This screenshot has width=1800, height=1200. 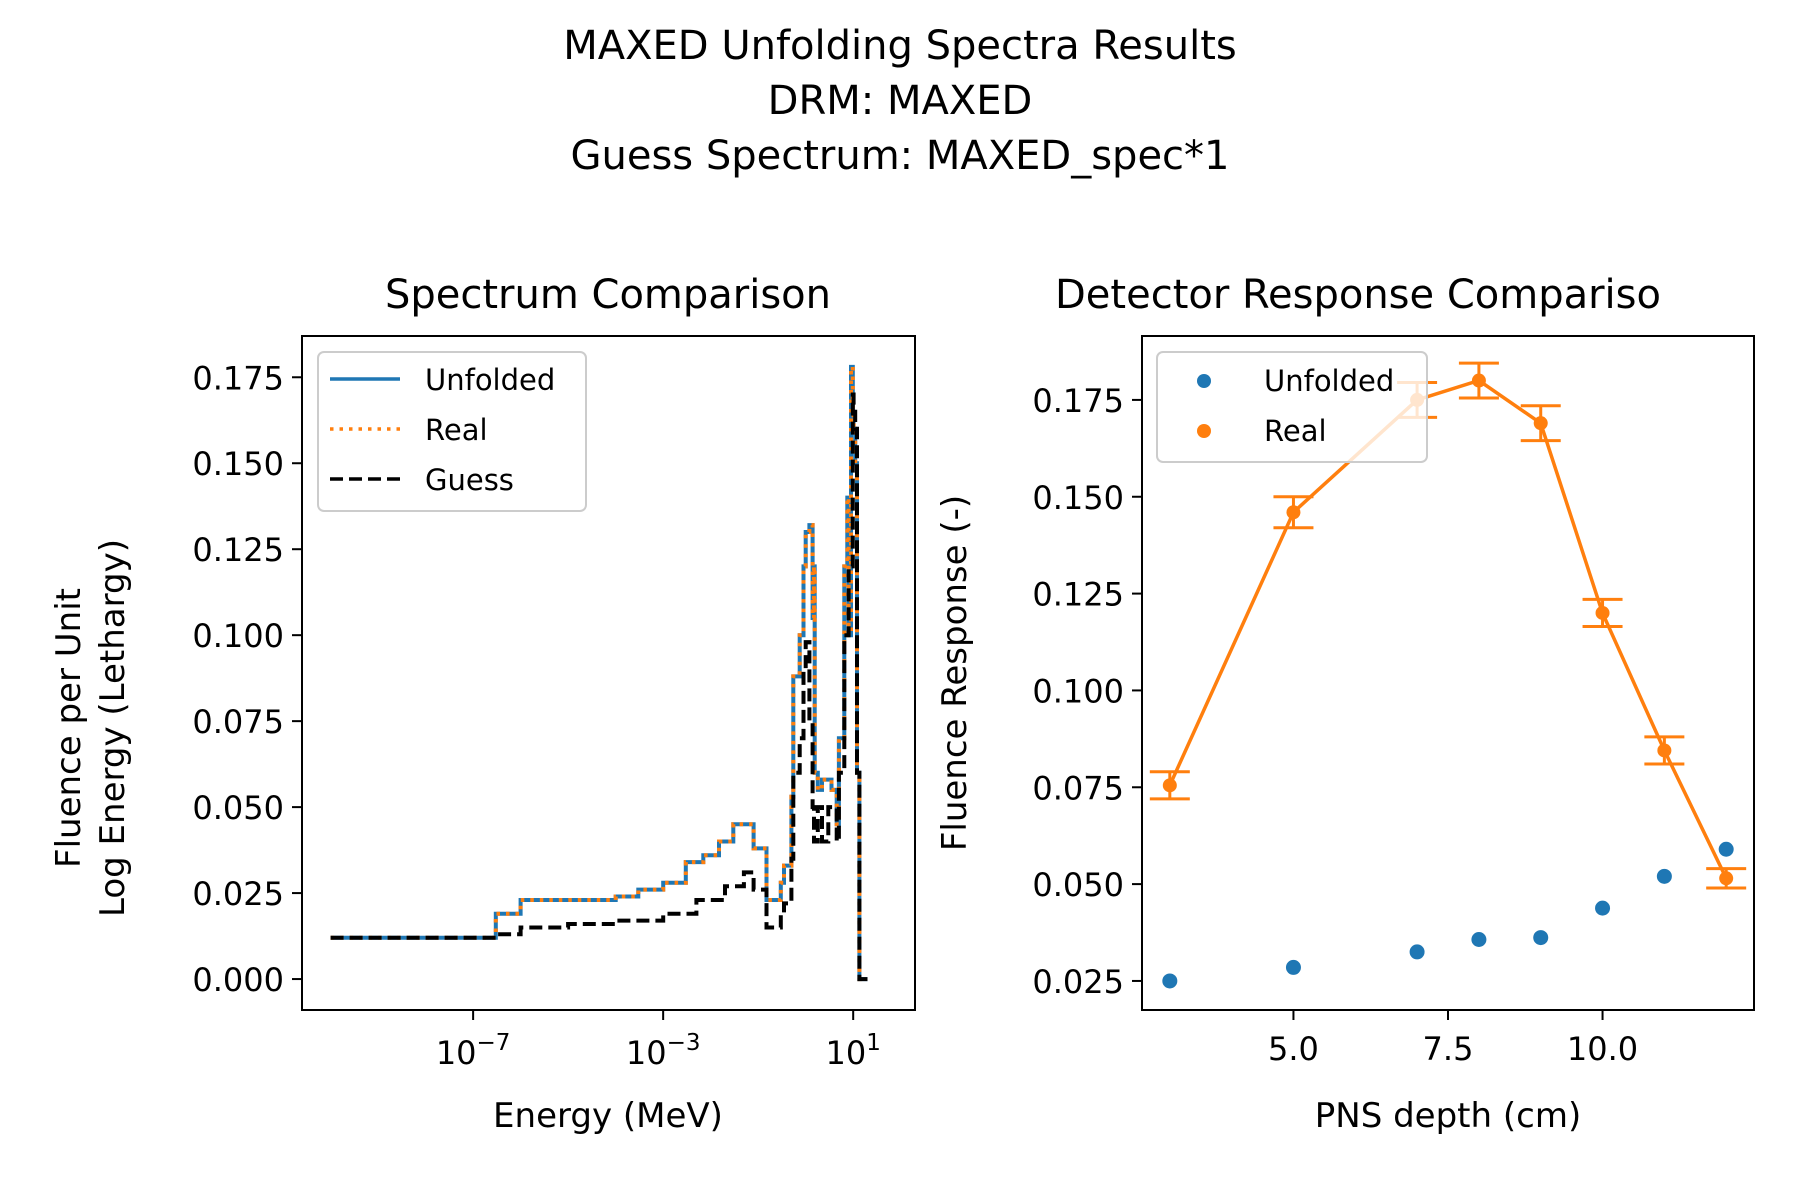 I want to click on spectrum-xtick-label: 10⁻⁷, so click(x=473, y=1051).